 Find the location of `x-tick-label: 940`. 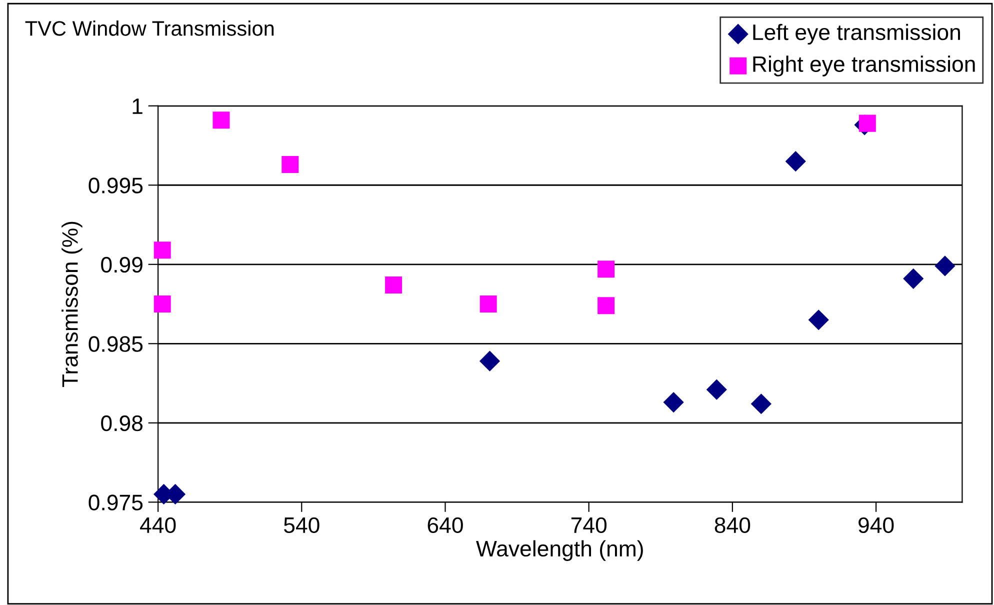

x-tick-label: 940 is located at coordinates (876, 525).